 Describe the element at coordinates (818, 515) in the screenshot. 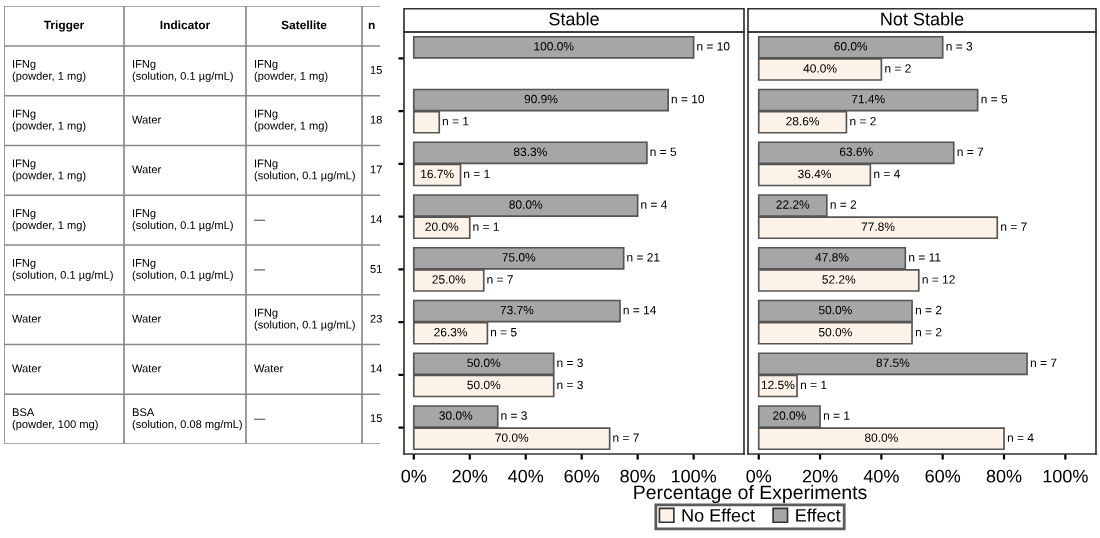

I see `legend-label: Effect` at that location.